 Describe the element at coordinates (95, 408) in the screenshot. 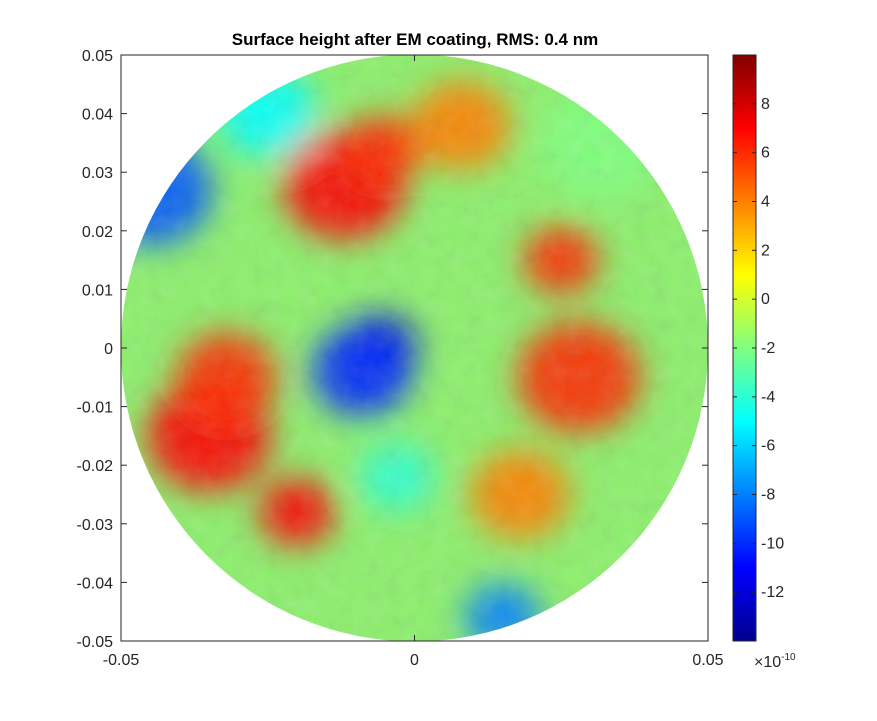

I see `y-tick-label: -0.01` at that location.